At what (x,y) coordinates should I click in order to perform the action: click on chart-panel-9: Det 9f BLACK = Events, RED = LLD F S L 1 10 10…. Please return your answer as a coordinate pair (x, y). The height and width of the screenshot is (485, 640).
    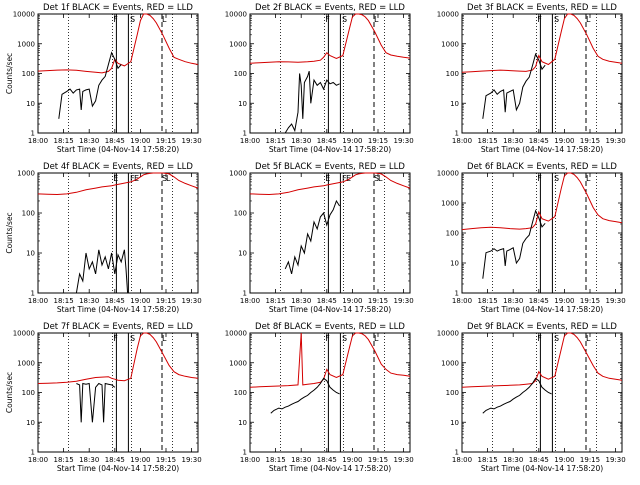
    Looking at the image, I should click on (531, 397).